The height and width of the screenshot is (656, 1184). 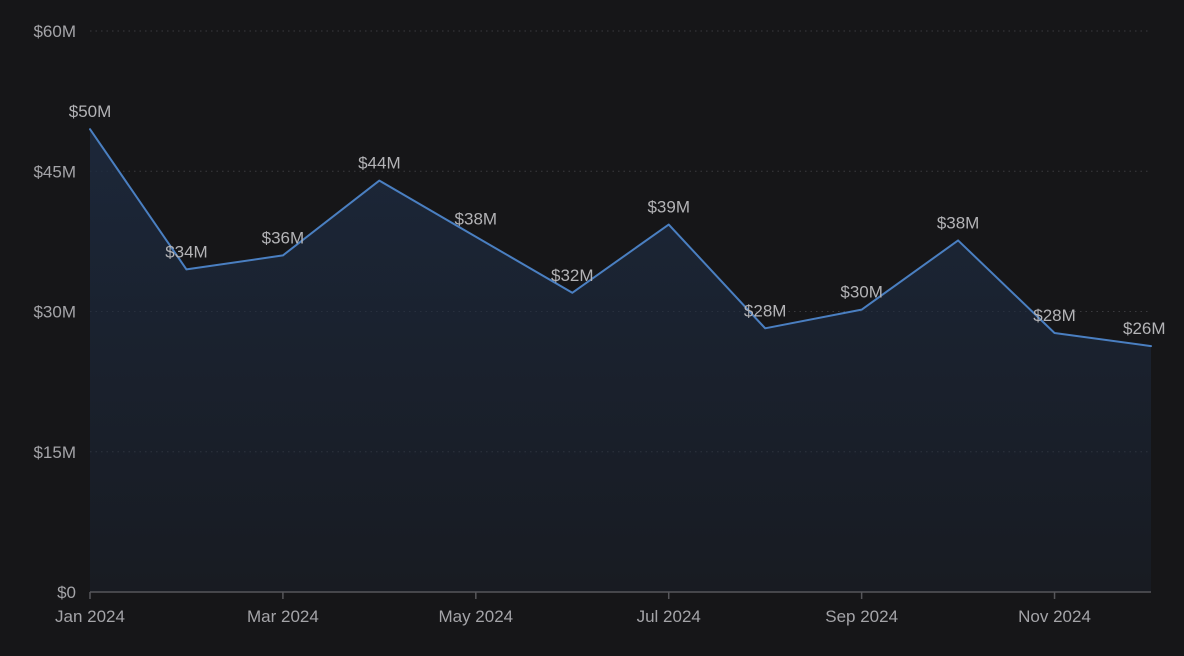 What do you see at coordinates (54, 452) in the screenshot?
I see `y-tick-label: $15M` at bounding box center [54, 452].